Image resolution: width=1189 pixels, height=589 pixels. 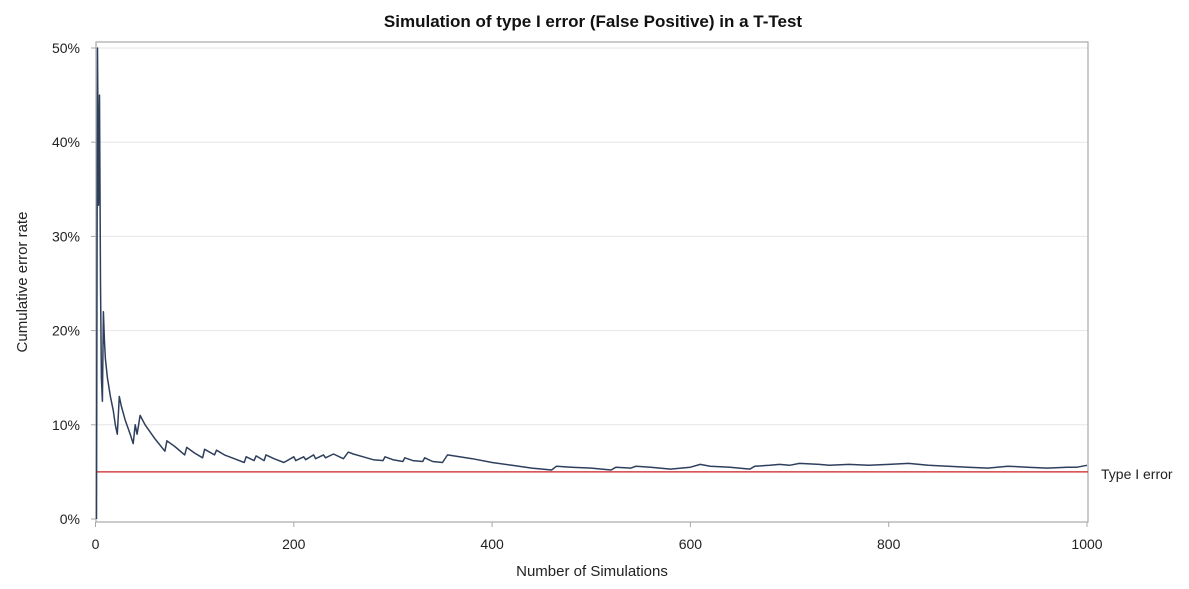 What do you see at coordinates (66, 236) in the screenshot?
I see `y-tick-label: 30%` at bounding box center [66, 236].